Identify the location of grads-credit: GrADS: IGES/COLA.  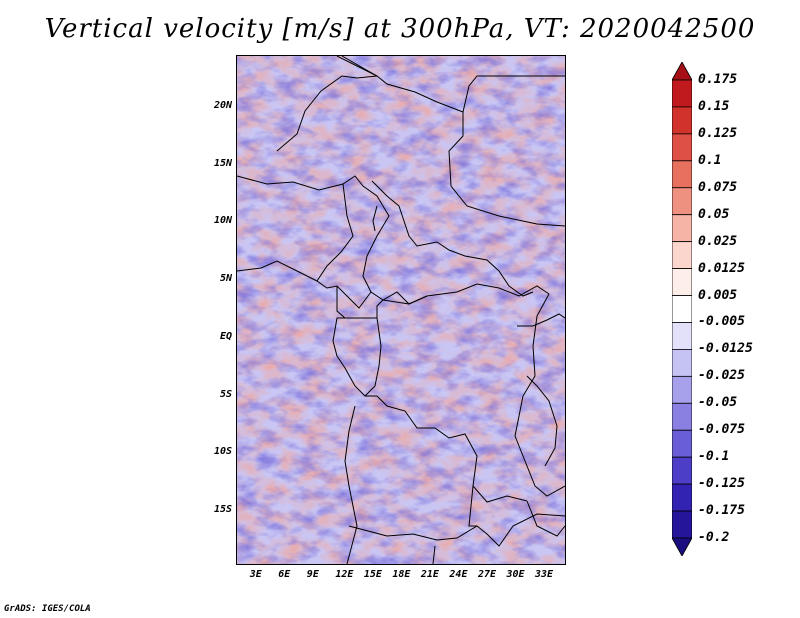
(47, 609).